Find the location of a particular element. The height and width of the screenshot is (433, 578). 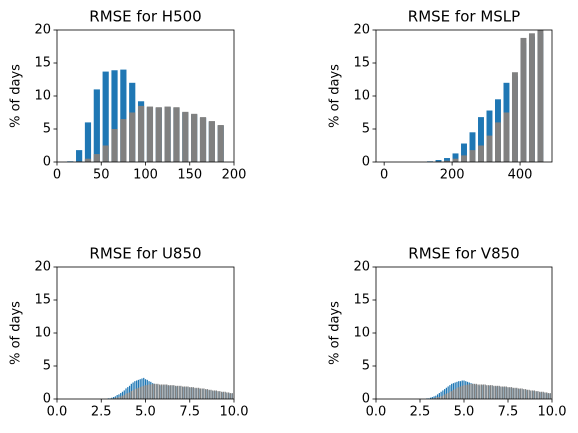

chart-title: RMSE for H500 is located at coordinates (145, 17).